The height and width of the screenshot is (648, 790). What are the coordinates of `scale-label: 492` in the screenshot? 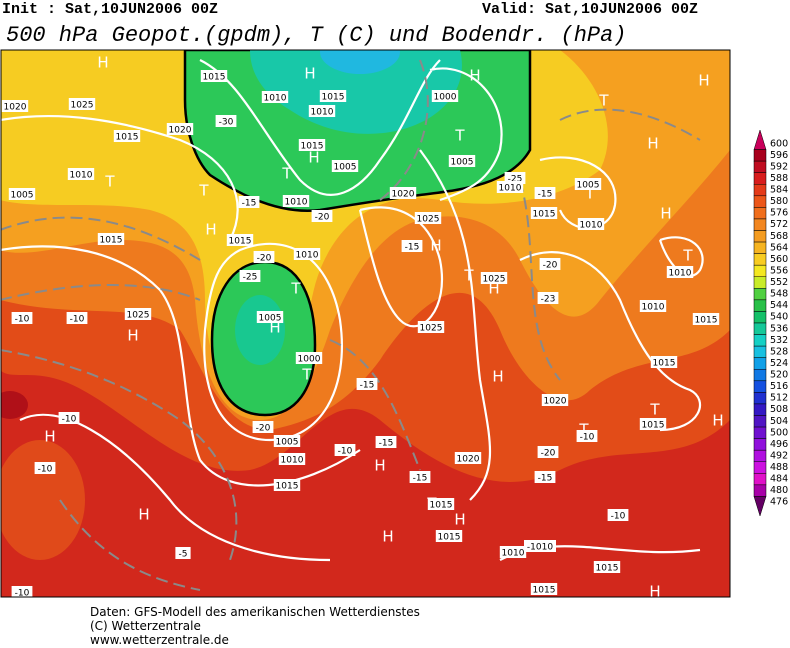 It's located at (779, 455).